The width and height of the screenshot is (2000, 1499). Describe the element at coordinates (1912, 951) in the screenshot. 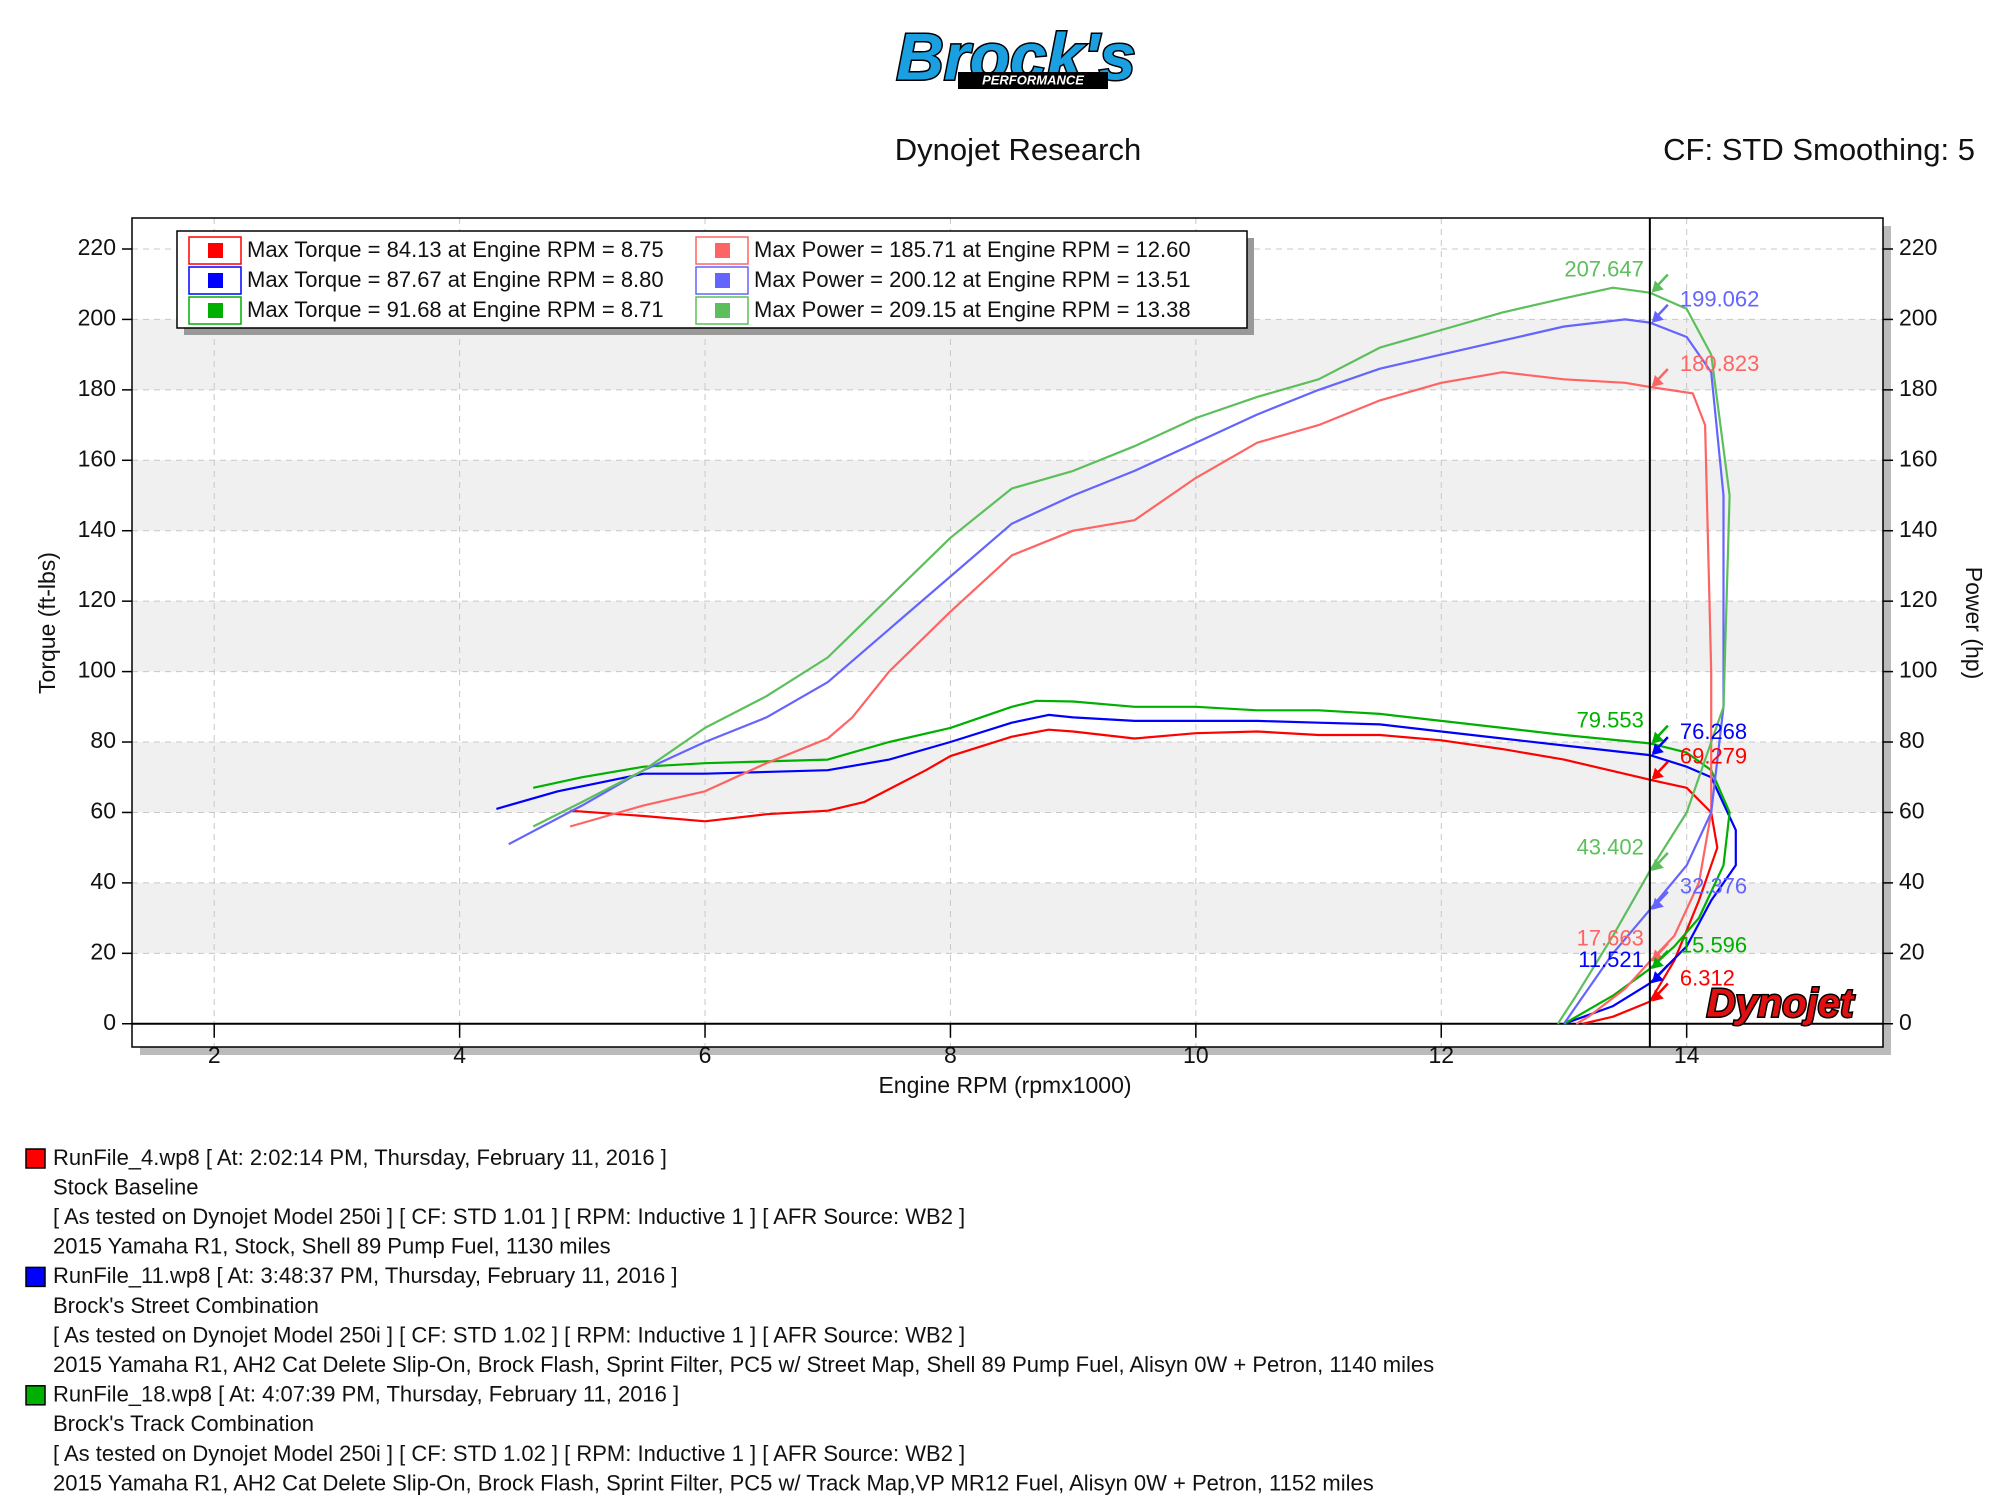

I see `y2-tick-label: 20` at that location.